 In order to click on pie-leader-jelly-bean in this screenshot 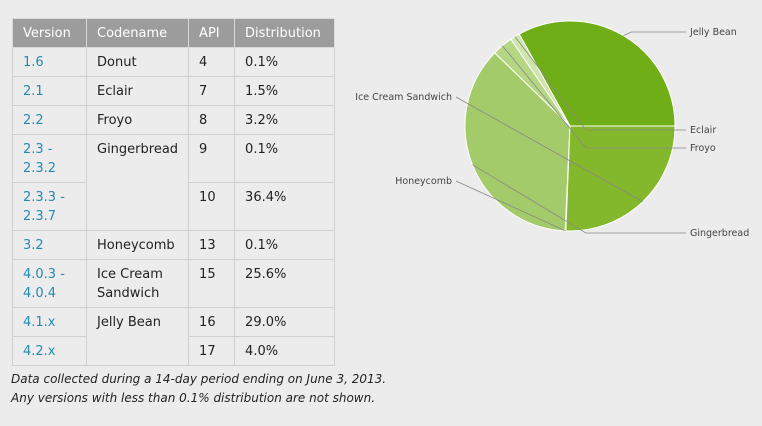, I will do `click(654, 33)`.